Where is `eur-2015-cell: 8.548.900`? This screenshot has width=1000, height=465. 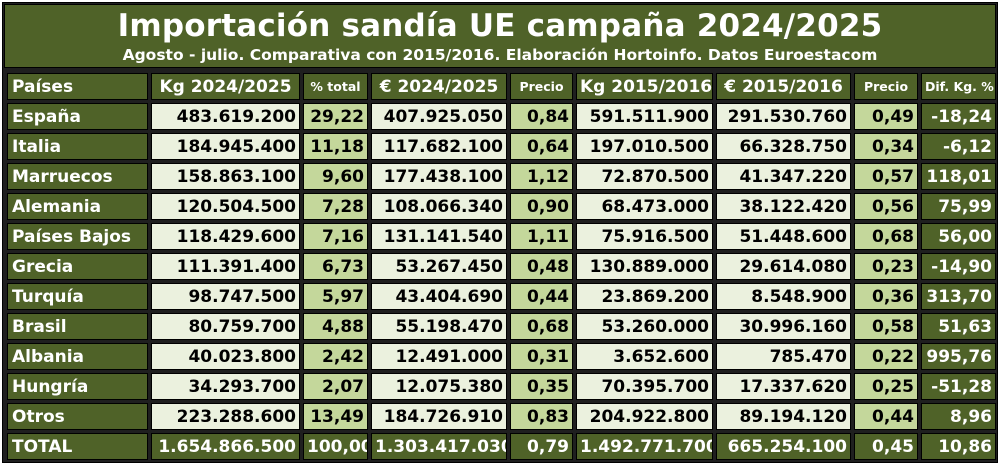
eur-2015-cell: 8.548.900 is located at coordinates (783, 296).